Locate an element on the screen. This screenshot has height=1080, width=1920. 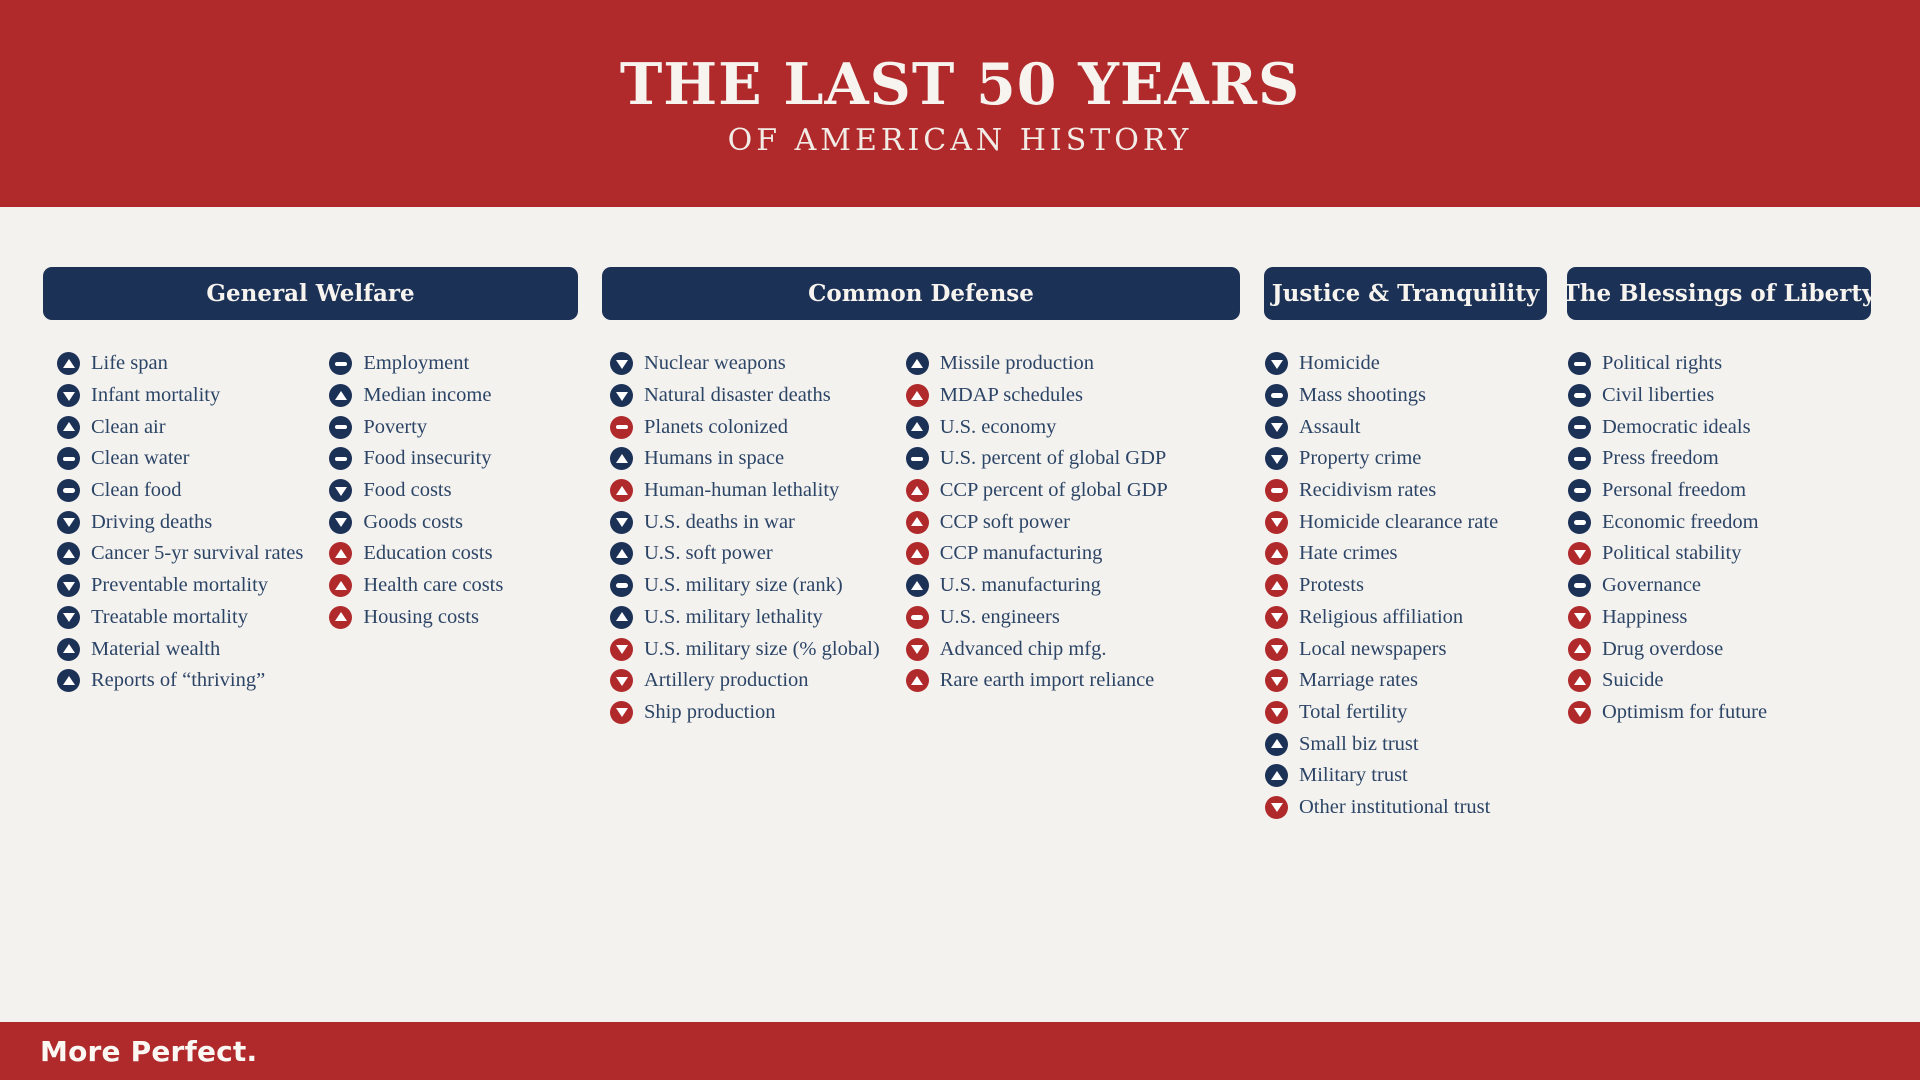
trend-item: Employment is located at coordinates (416, 364).